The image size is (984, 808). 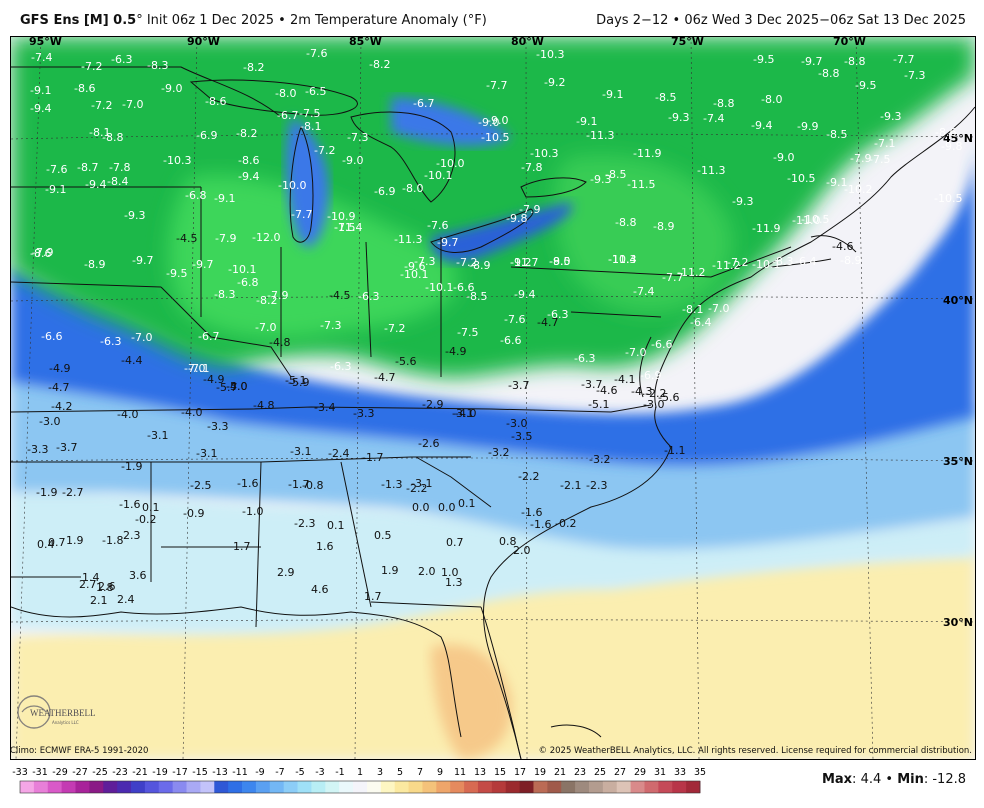 I want to click on anomaly-value-label: -7.7, so click(x=301, y=214).